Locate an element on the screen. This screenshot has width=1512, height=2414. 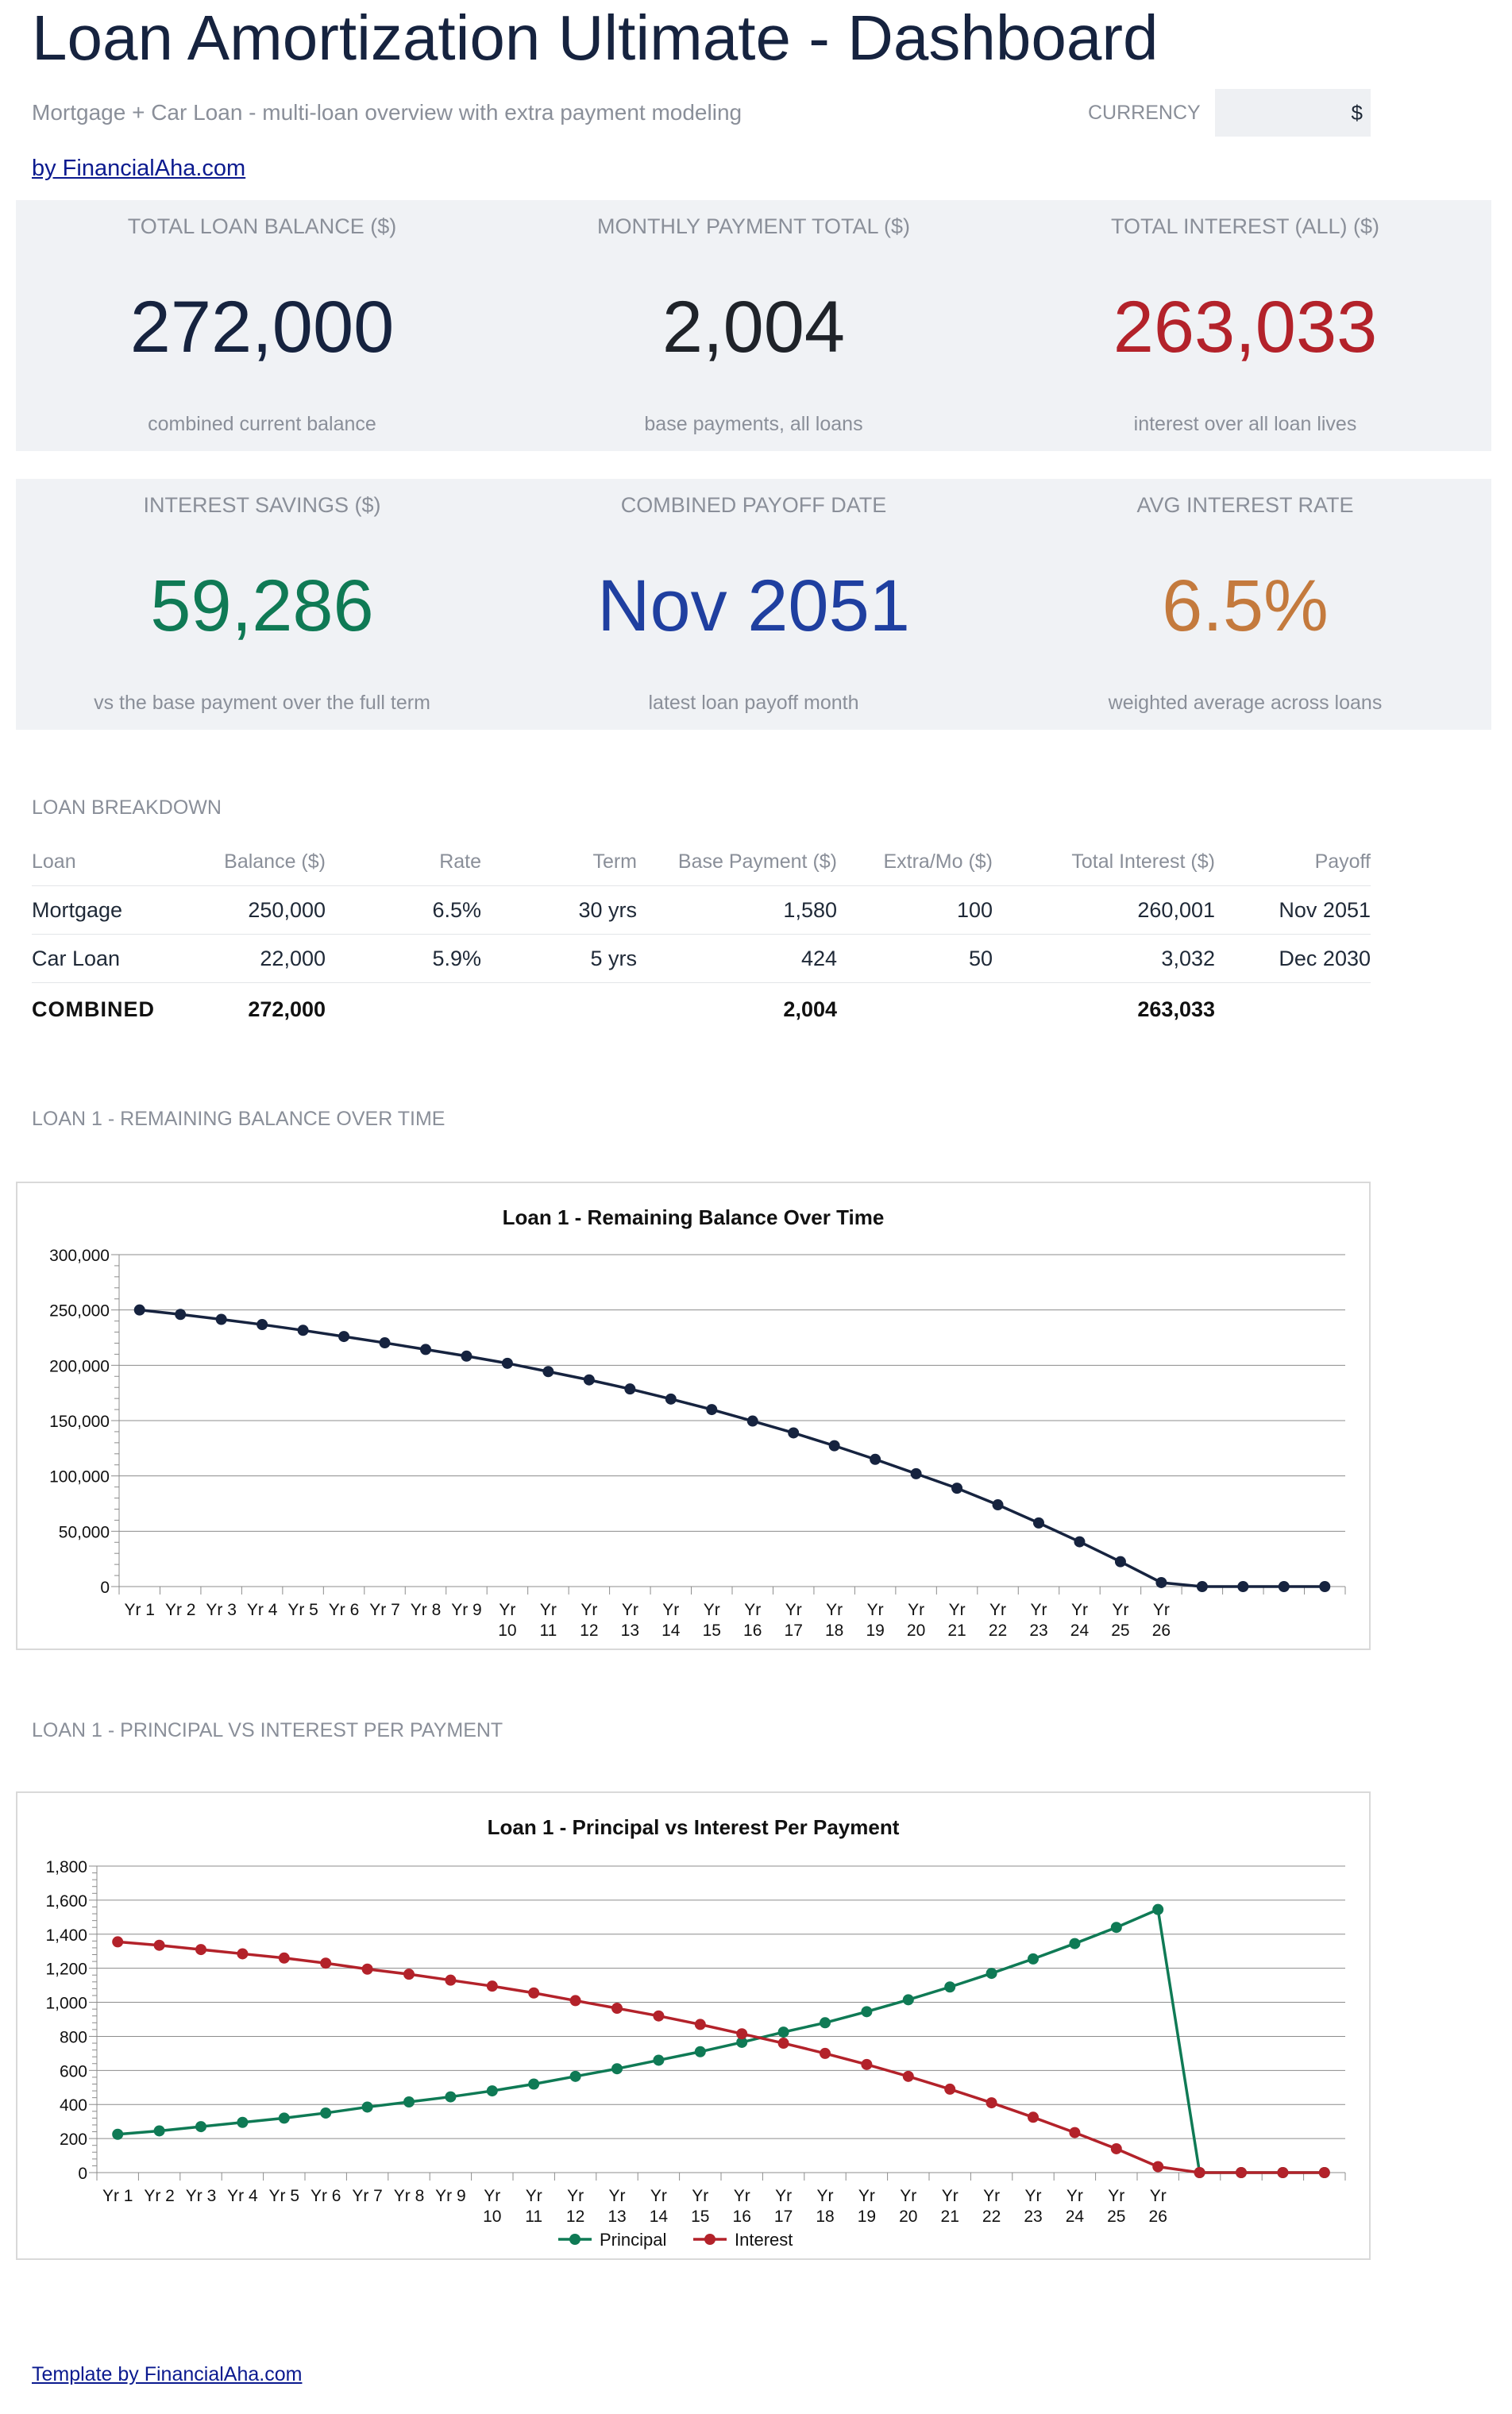
footer-link: Template by FinancialAha.com is located at coordinates (167, 2374).